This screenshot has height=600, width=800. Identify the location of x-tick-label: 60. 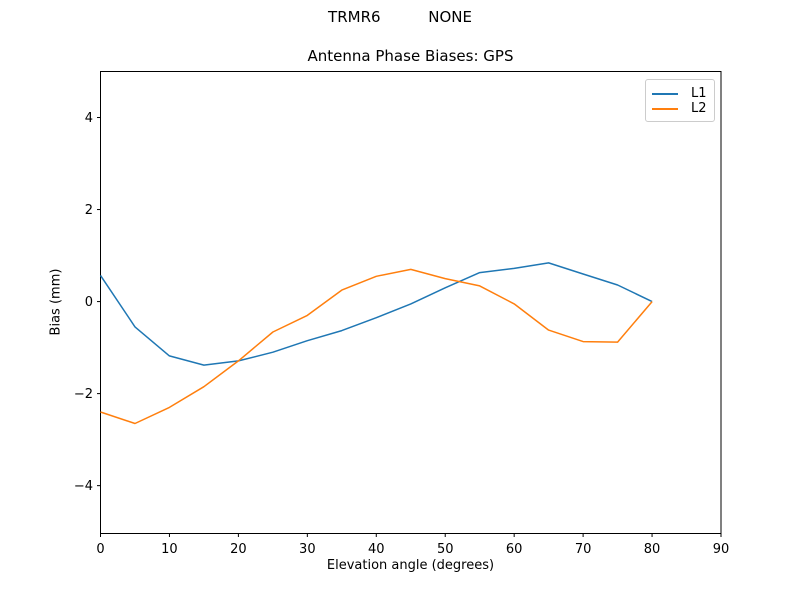
(514, 549).